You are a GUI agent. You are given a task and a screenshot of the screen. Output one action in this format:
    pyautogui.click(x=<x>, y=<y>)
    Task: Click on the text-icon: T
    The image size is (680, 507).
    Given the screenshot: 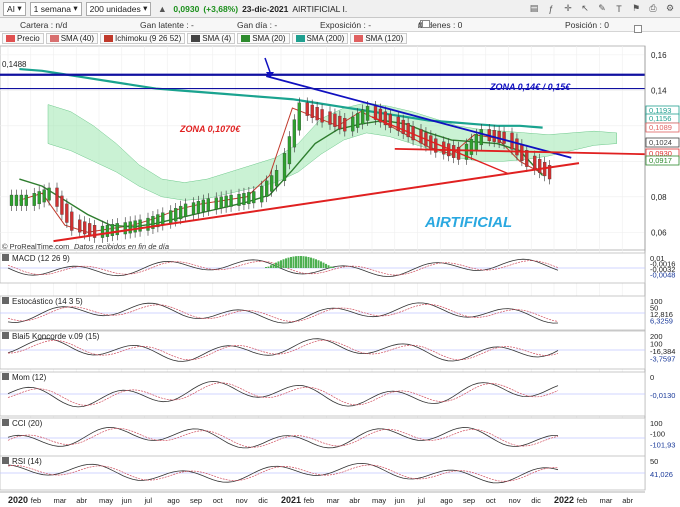 What is the action you would take?
    pyautogui.click(x=619, y=8)
    